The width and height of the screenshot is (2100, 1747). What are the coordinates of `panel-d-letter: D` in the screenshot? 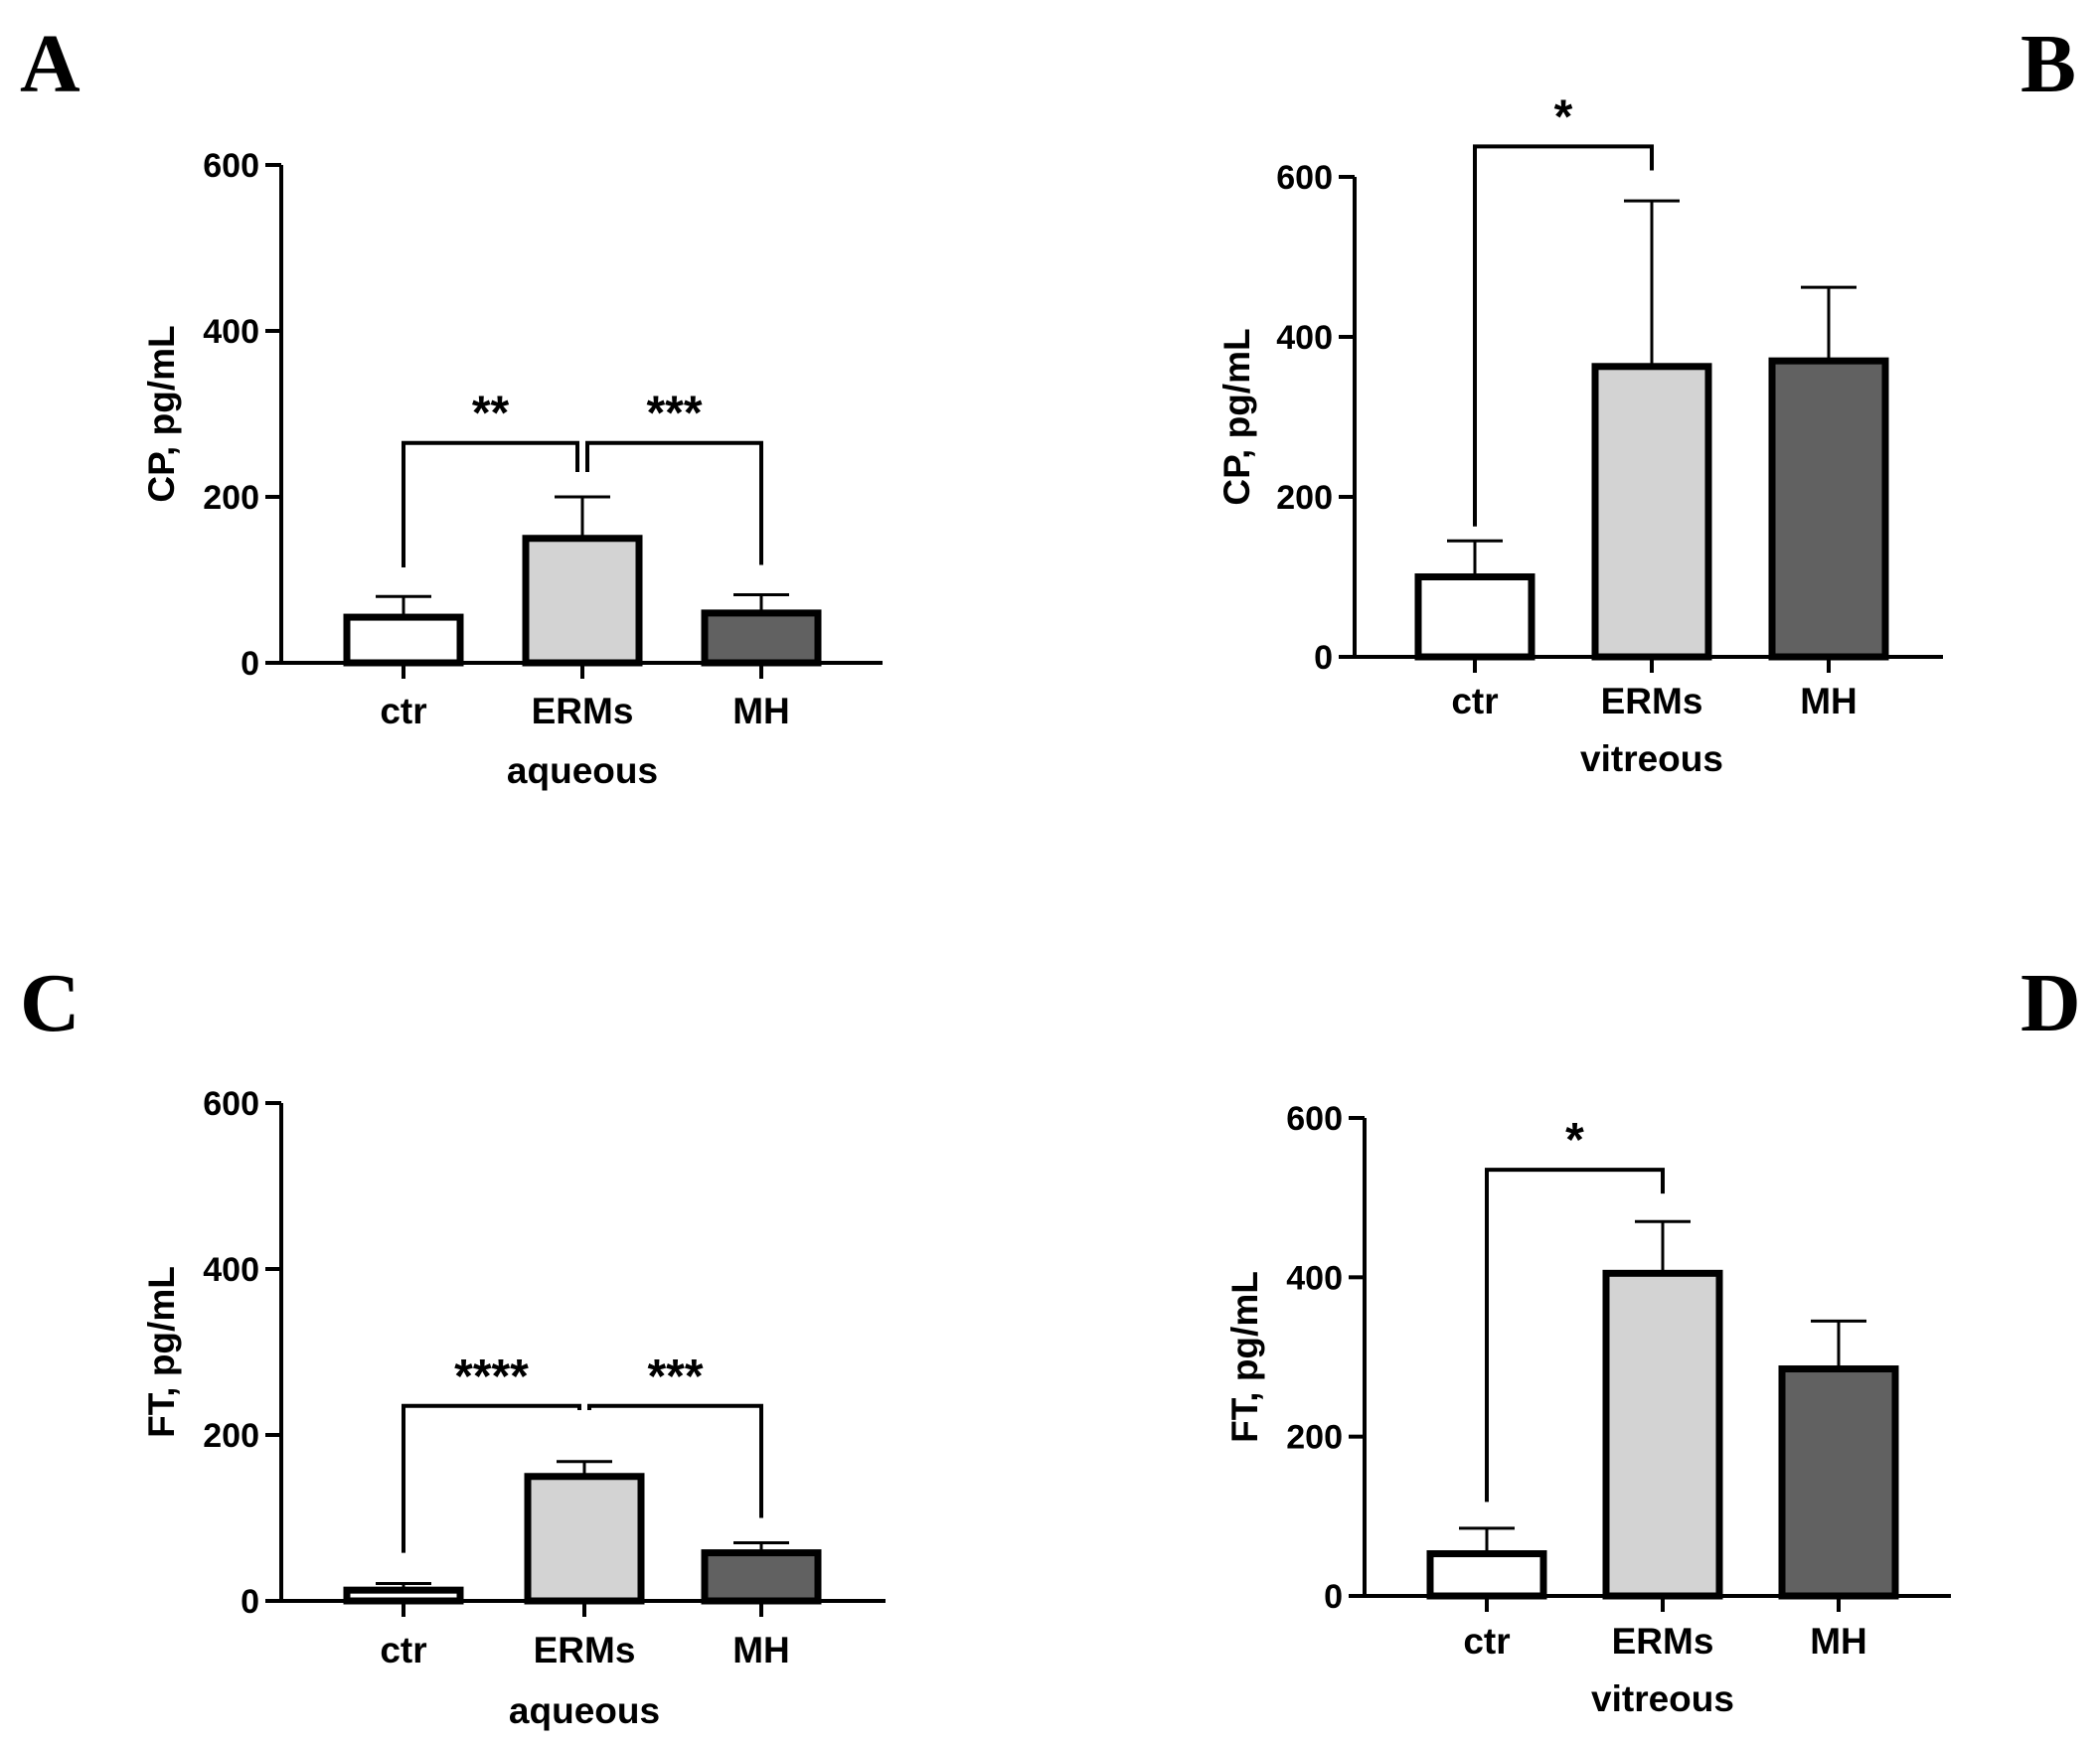 It's located at (2050, 1003).